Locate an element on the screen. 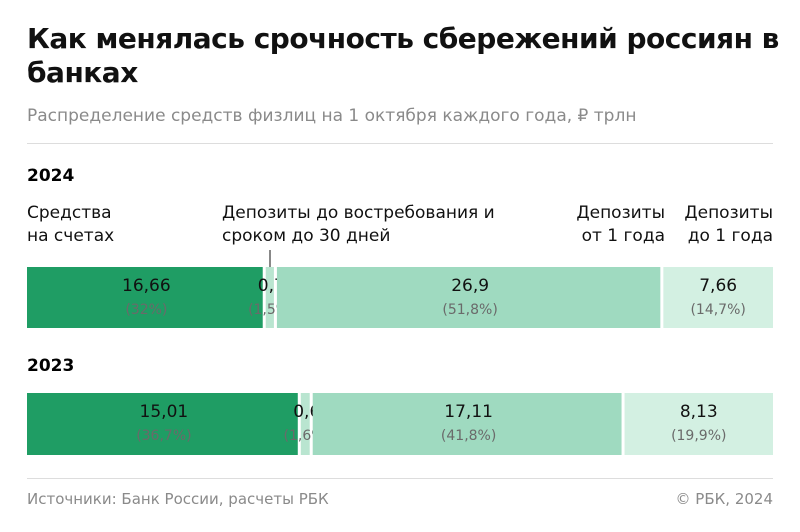 The height and width of the screenshot is (532, 800). value-label: 7,66 is located at coordinates (718, 286).